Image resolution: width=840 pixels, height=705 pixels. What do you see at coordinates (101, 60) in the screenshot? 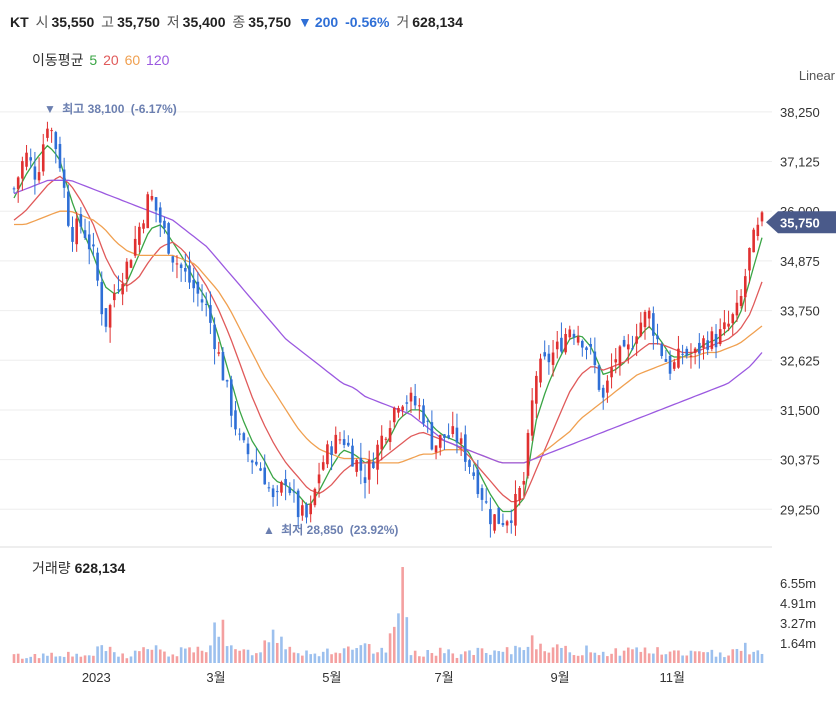
I see `moving-average-legend: 이동평균 5 20 60 120` at bounding box center [101, 60].